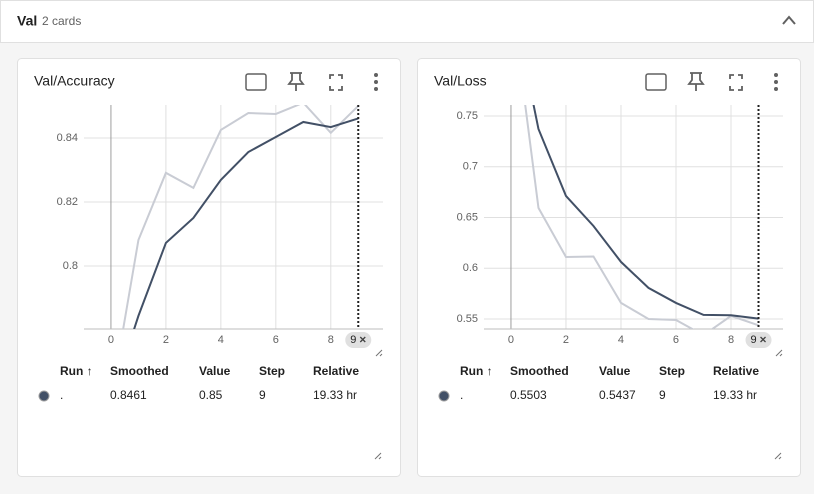 This screenshot has width=814, height=494. I want to click on table-cell: 0.5503, so click(528, 395).